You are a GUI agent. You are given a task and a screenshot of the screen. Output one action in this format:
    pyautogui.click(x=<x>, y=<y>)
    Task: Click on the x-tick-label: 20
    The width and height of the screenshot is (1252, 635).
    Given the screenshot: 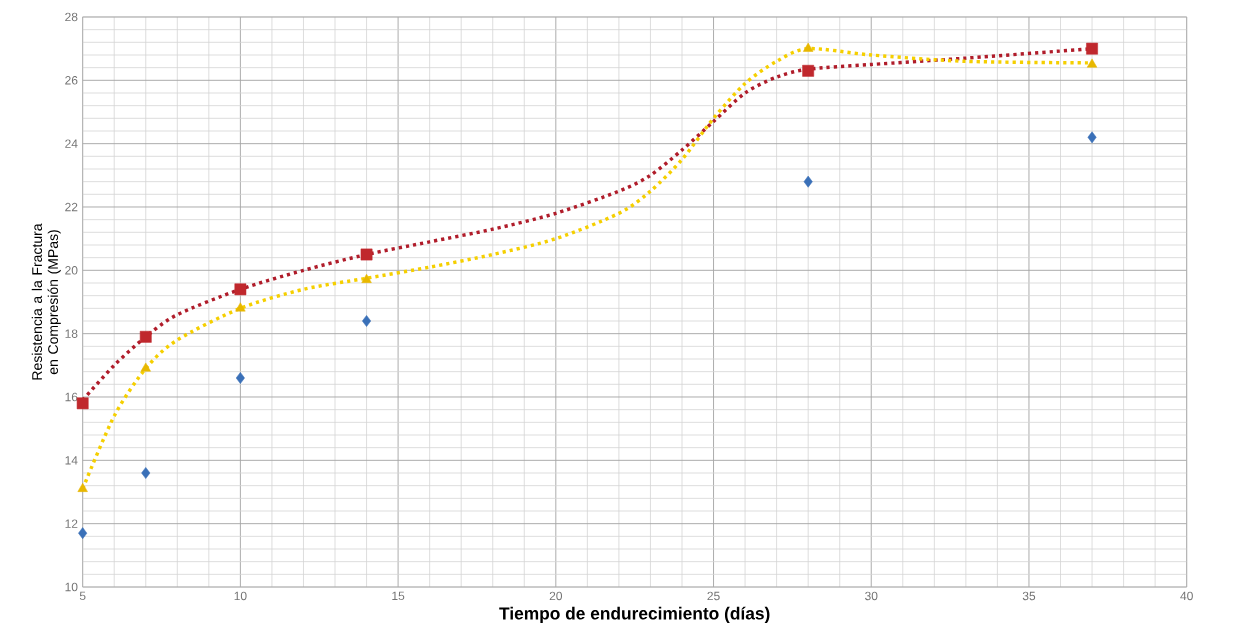 What is the action you would take?
    pyautogui.click(x=556, y=596)
    